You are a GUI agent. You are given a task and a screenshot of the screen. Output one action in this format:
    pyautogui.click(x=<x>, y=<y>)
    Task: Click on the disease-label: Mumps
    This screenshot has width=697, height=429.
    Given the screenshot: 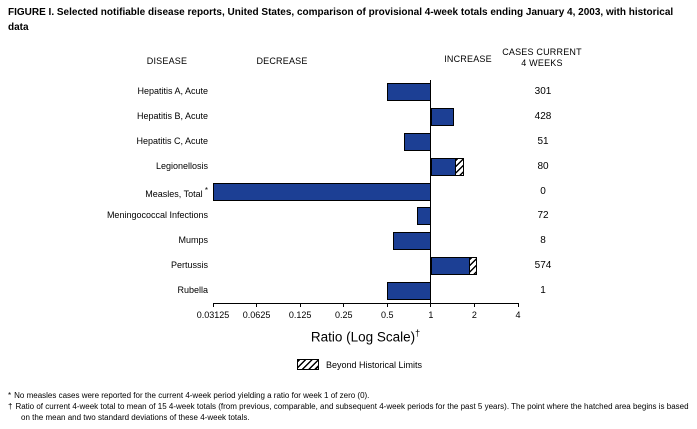 What is the action you would take?
    pyautogui.click(x=193, y=240)
    